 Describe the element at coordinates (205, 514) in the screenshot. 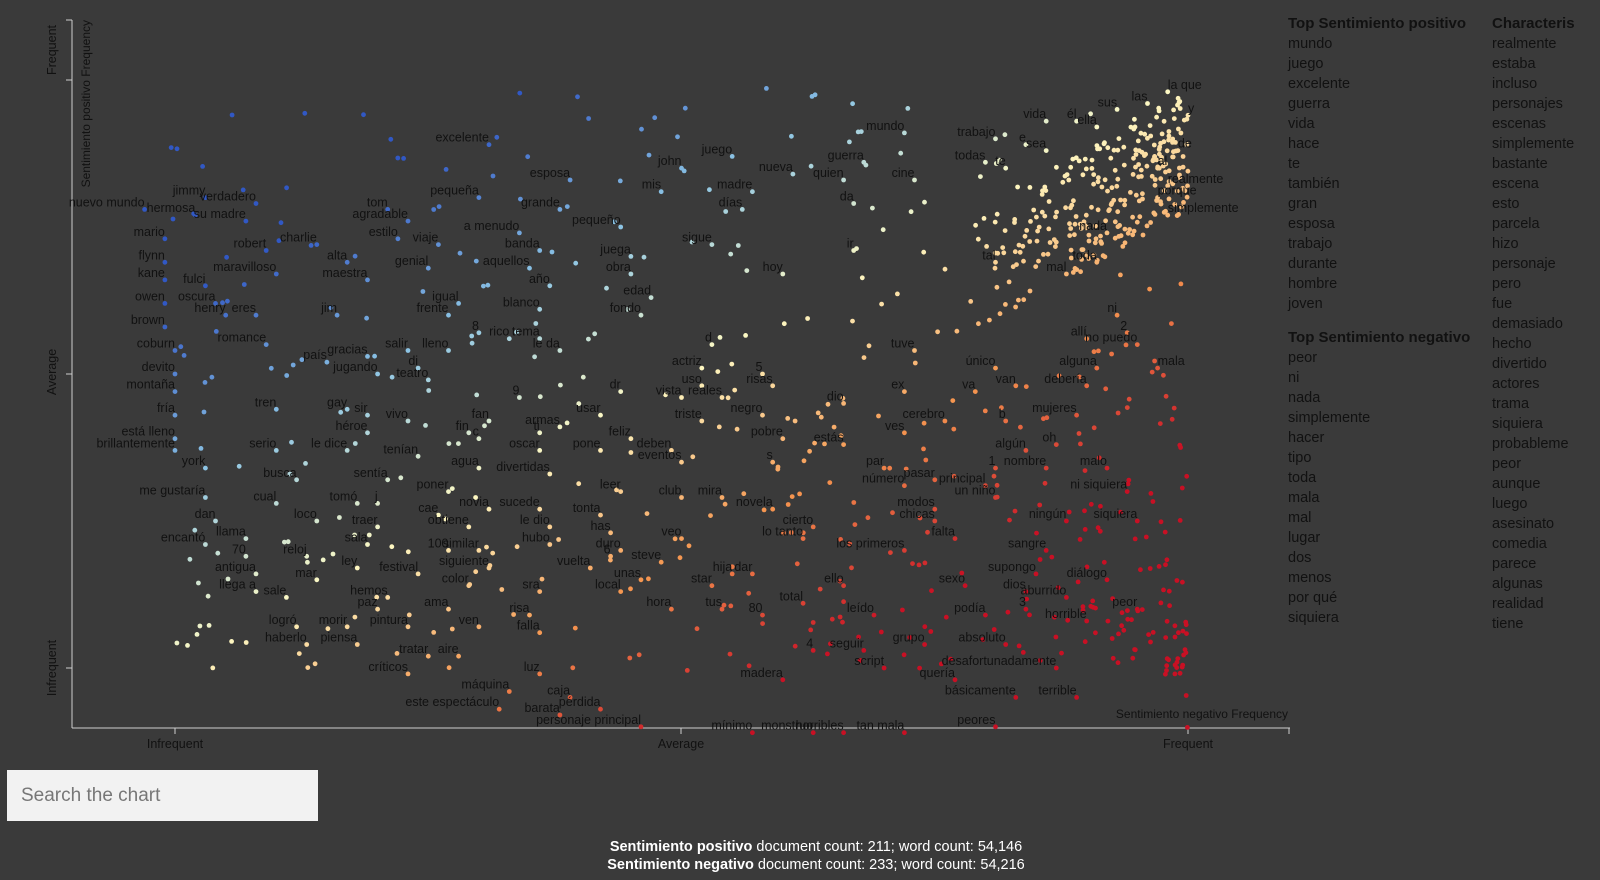

I see `term-label: dan` at that location.